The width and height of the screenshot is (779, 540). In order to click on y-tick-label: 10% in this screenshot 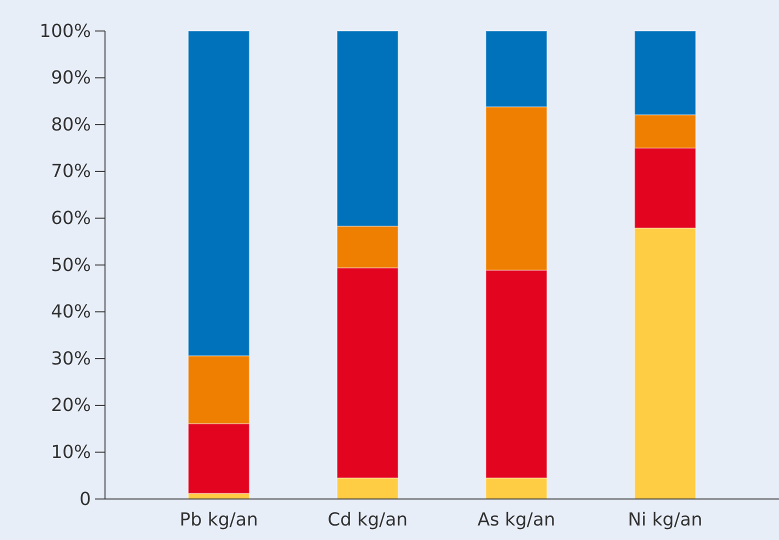, I will do `click(70, 452)`.